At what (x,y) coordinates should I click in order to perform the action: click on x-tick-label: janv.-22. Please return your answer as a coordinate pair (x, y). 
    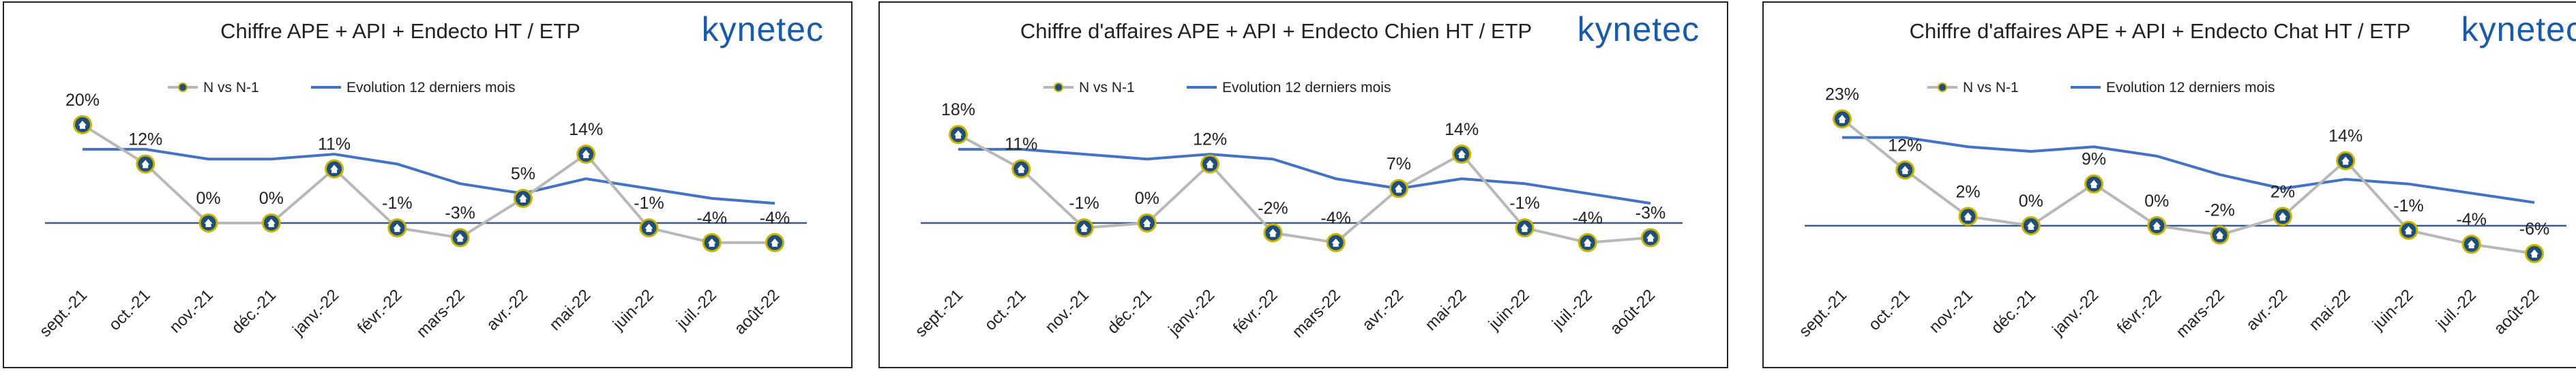
    Looking at the image, I should click on (2075, 313).